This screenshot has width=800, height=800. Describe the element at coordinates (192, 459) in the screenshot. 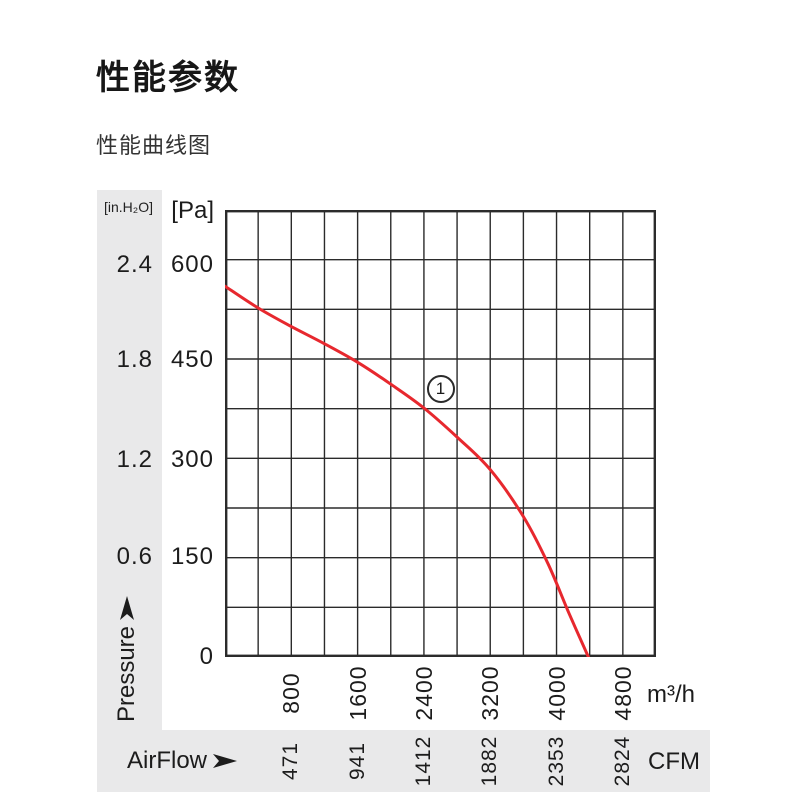

I see `pa-tick-300: 300` at that location.